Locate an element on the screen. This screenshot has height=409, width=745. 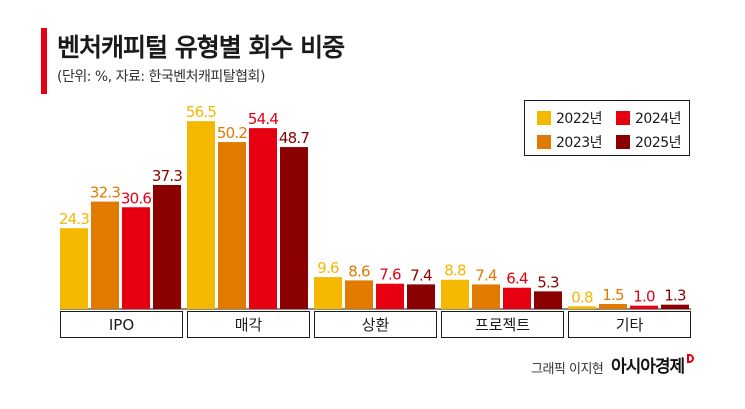
legend-item-2024: 2024년 is located at coordinates (649, 118).